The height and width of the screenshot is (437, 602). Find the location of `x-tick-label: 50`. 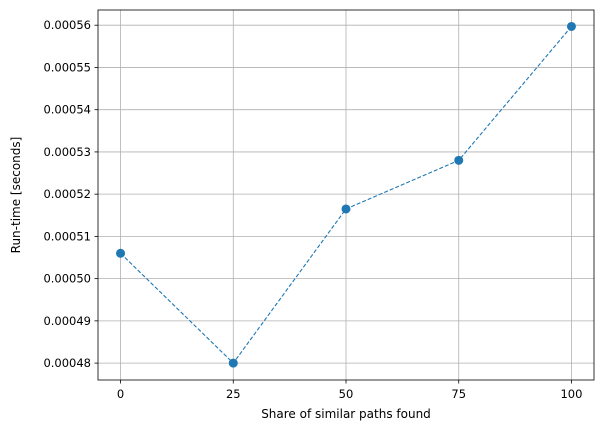

x-tick-label: 50 is located at coordinates (346, 394).